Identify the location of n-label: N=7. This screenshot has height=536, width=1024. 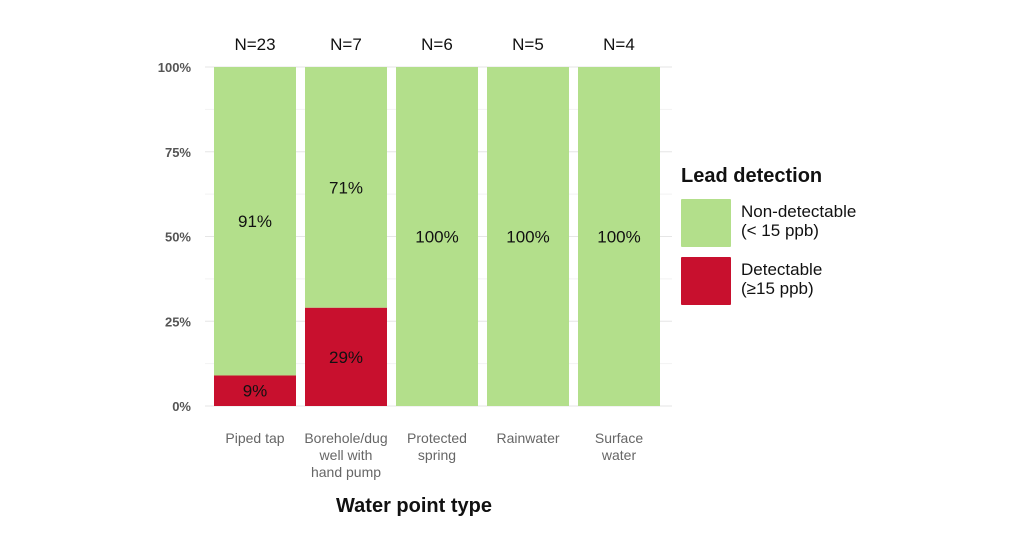
(346, 44).